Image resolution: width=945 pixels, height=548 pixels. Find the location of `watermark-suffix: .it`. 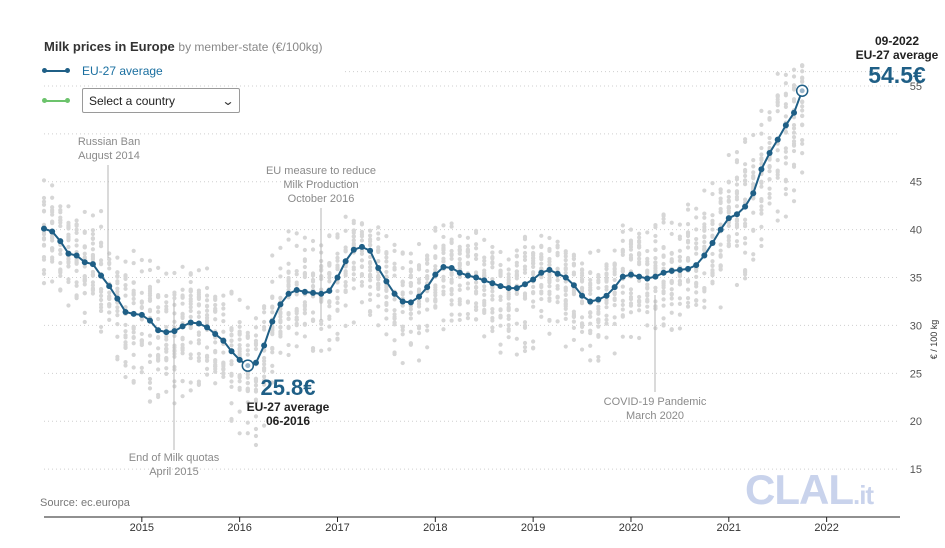

watermark-suffix: .it is located at coordinates (863, 495).